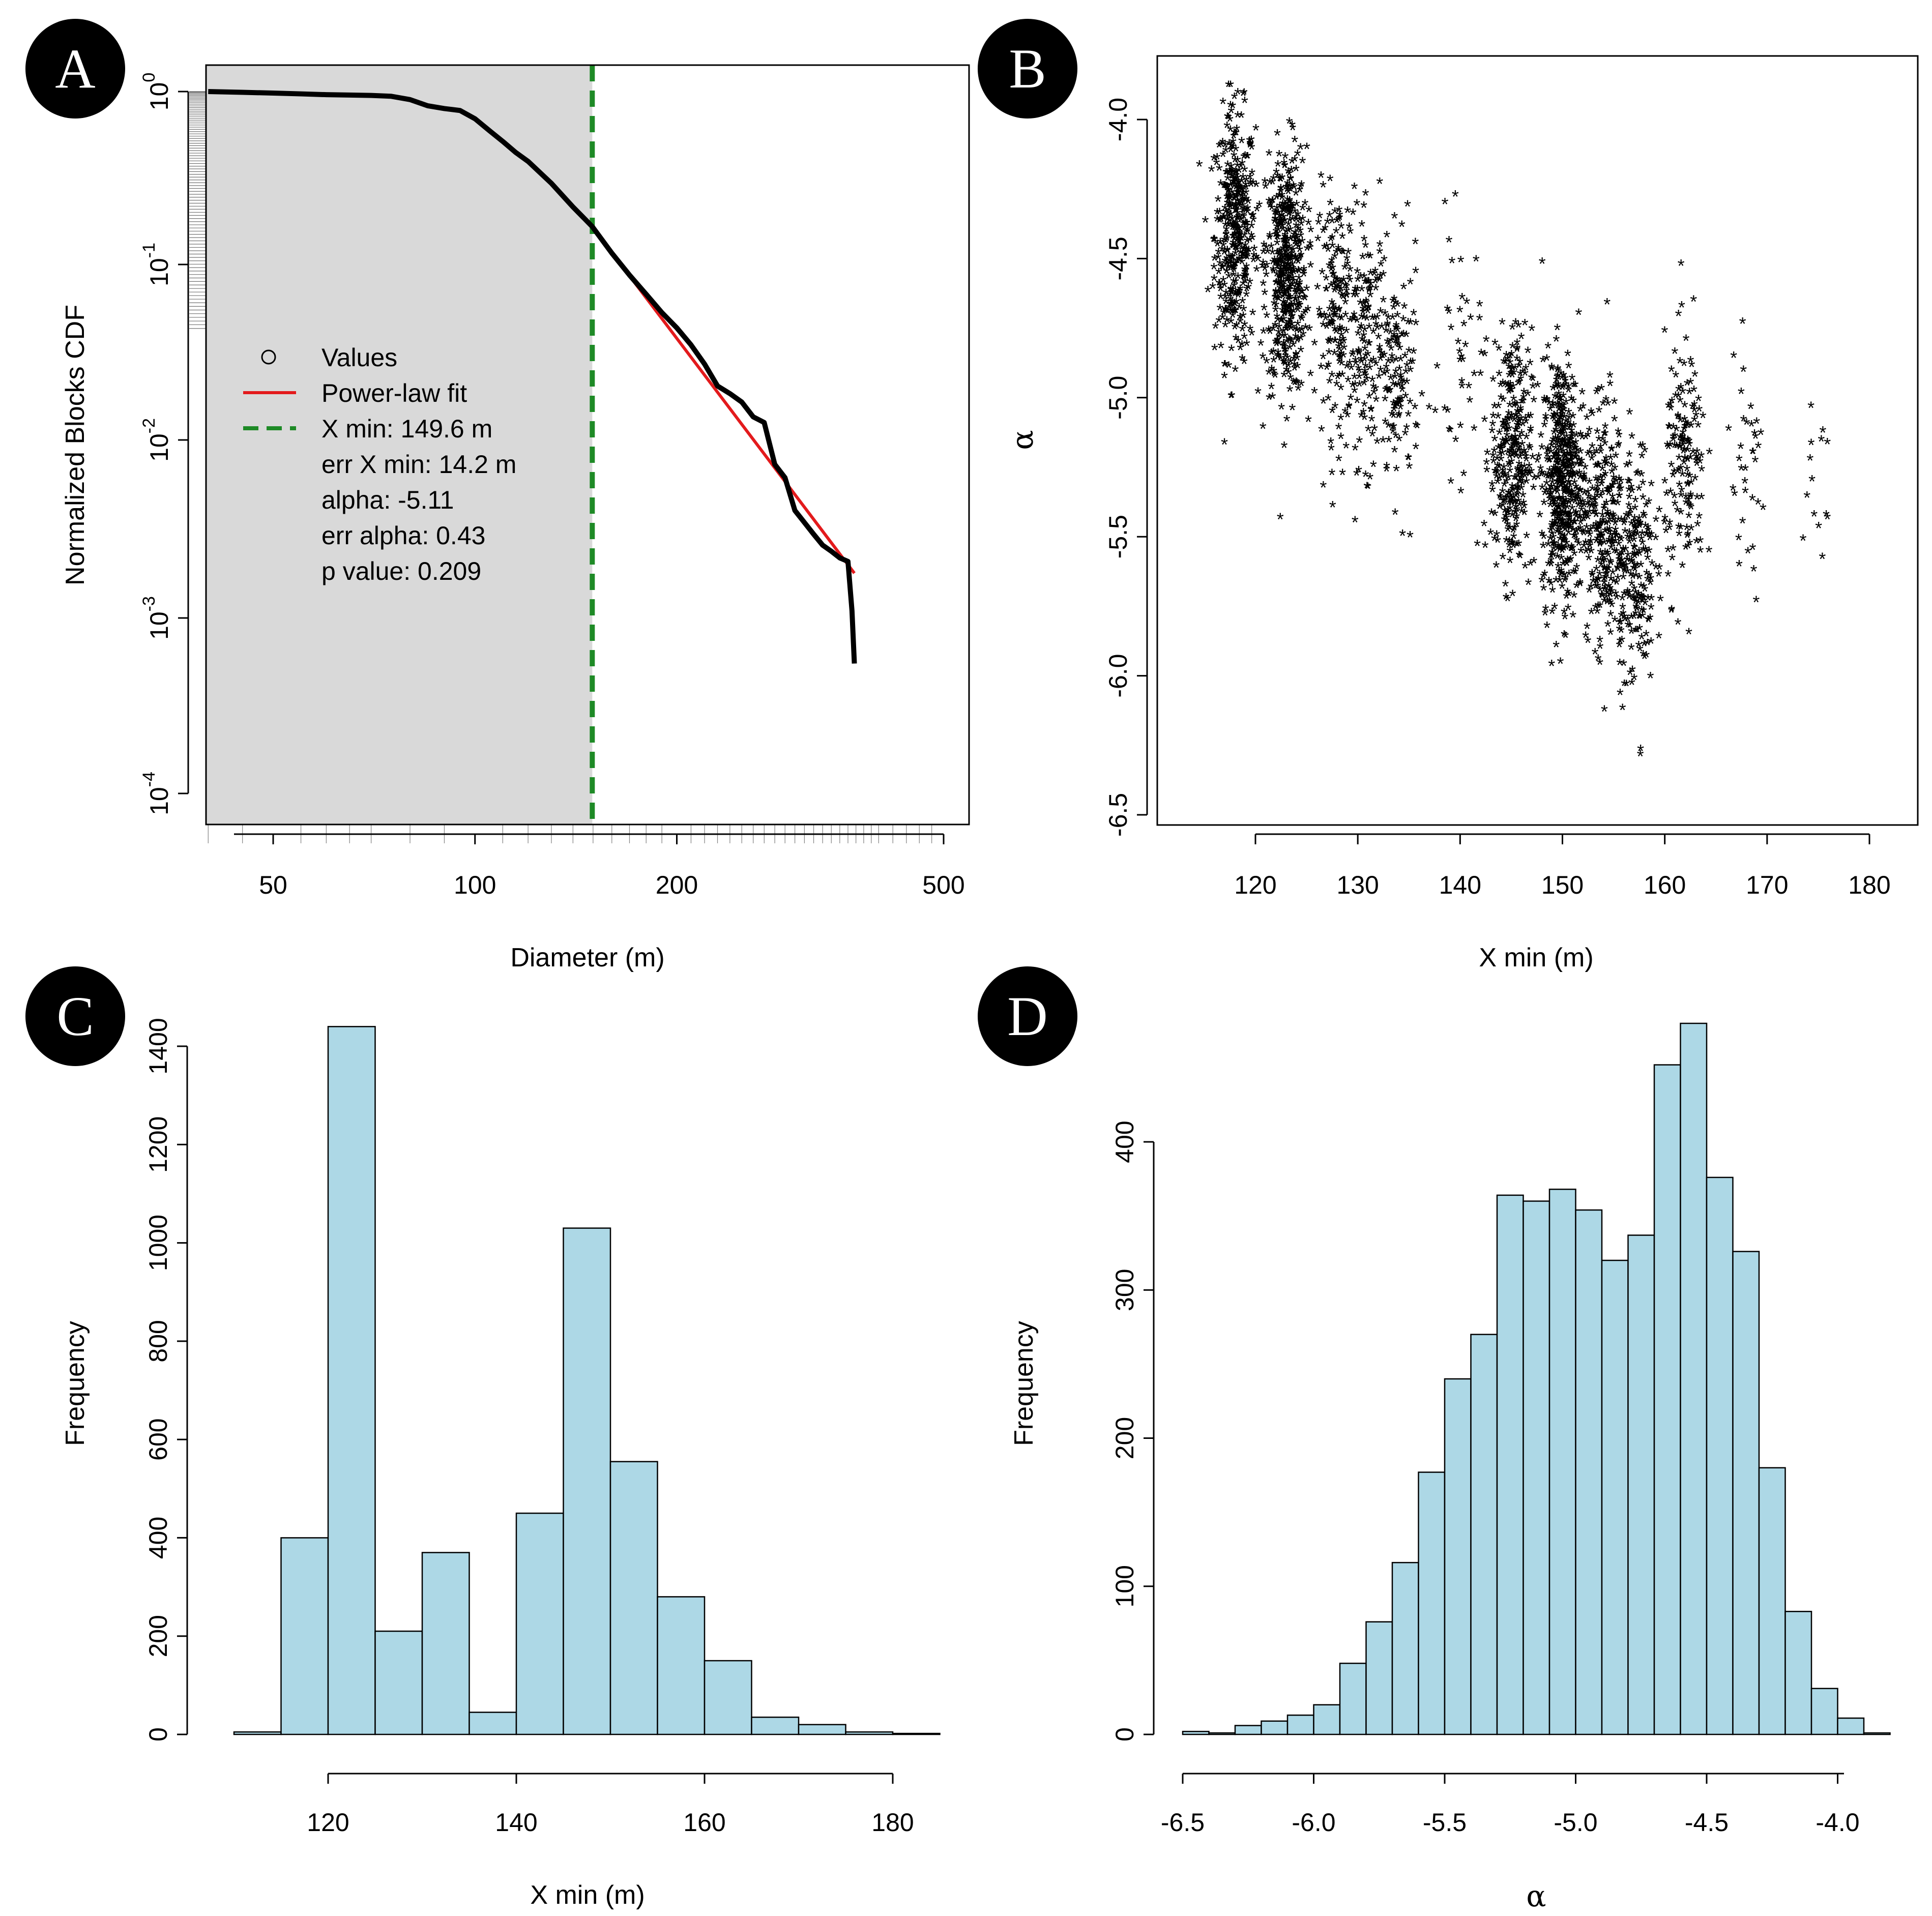 This screenshot has height=1916, width=1932. I want to click on panel-d-x-tick-label: -6.5, so click(1183, 1822).